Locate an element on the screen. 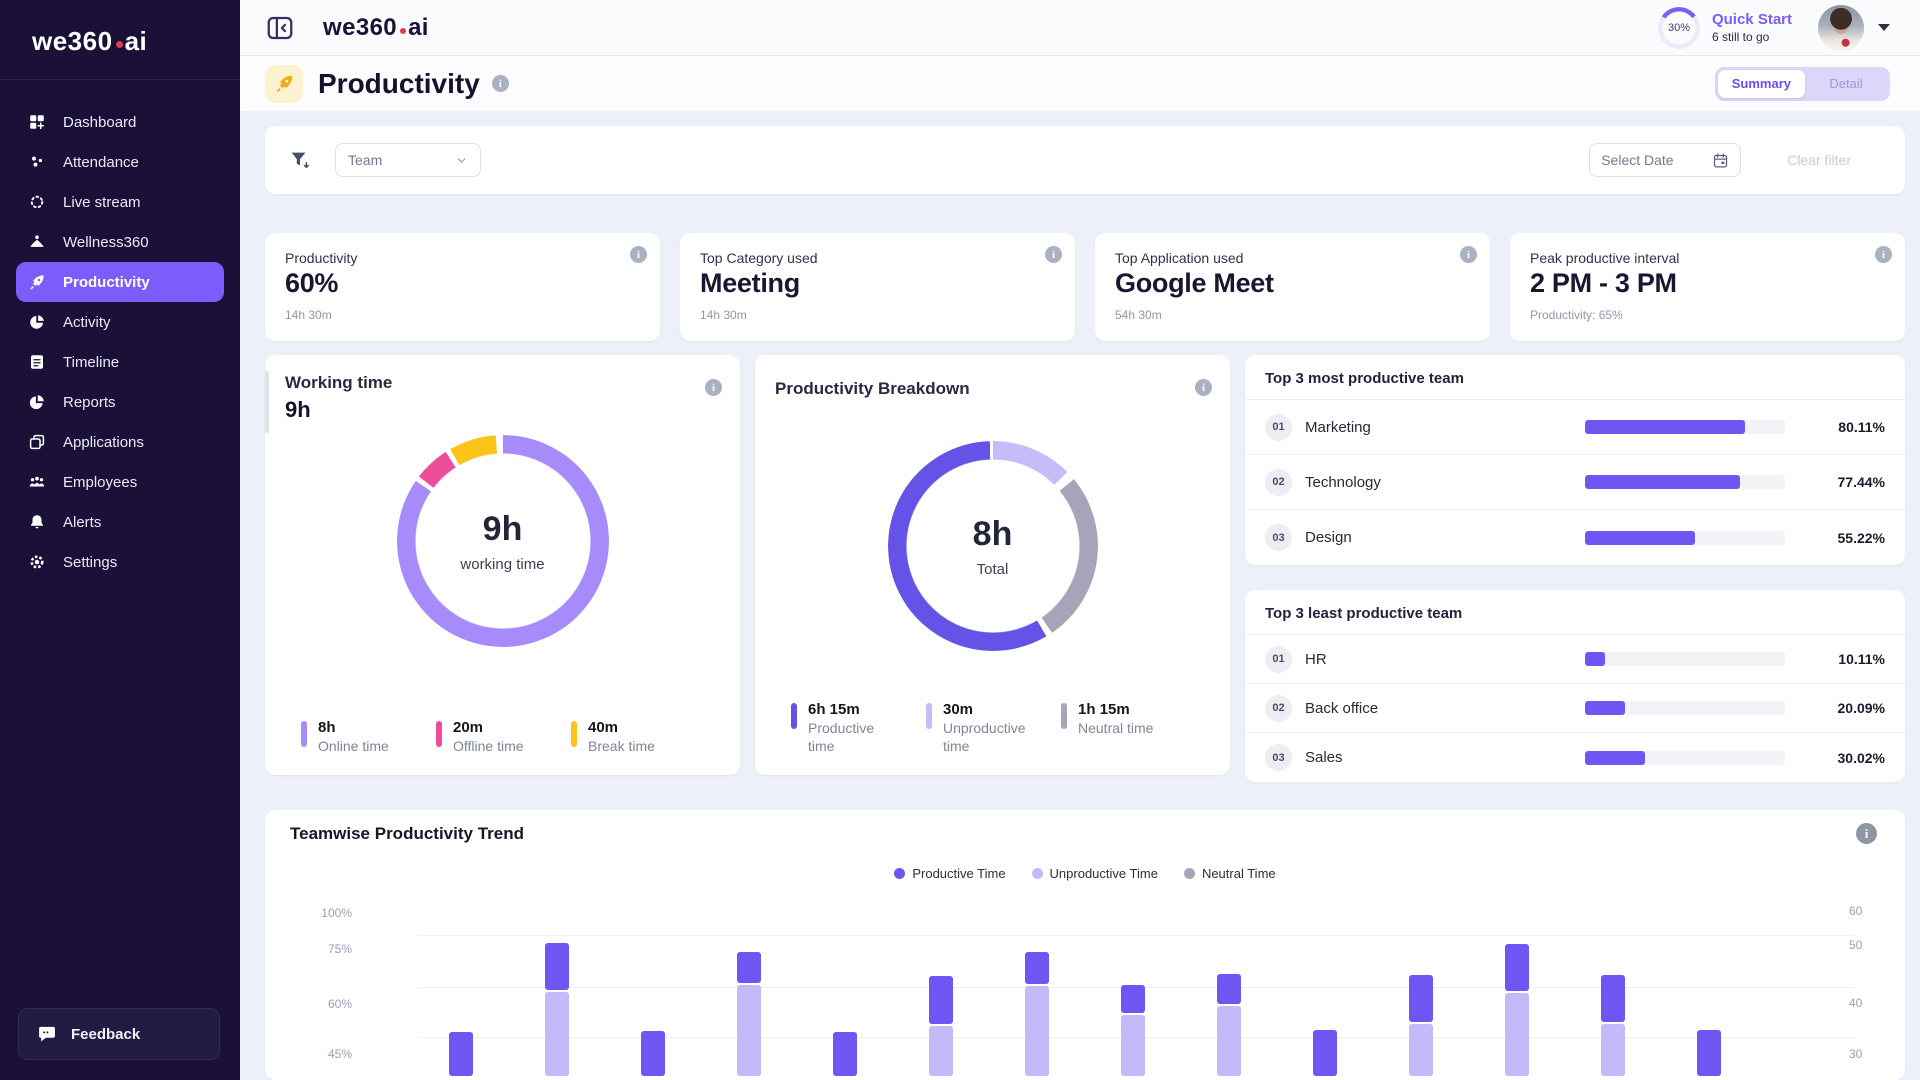 This screenshot has height=1080, width=1920. legend-dot is located at coordinates (1037, 873).